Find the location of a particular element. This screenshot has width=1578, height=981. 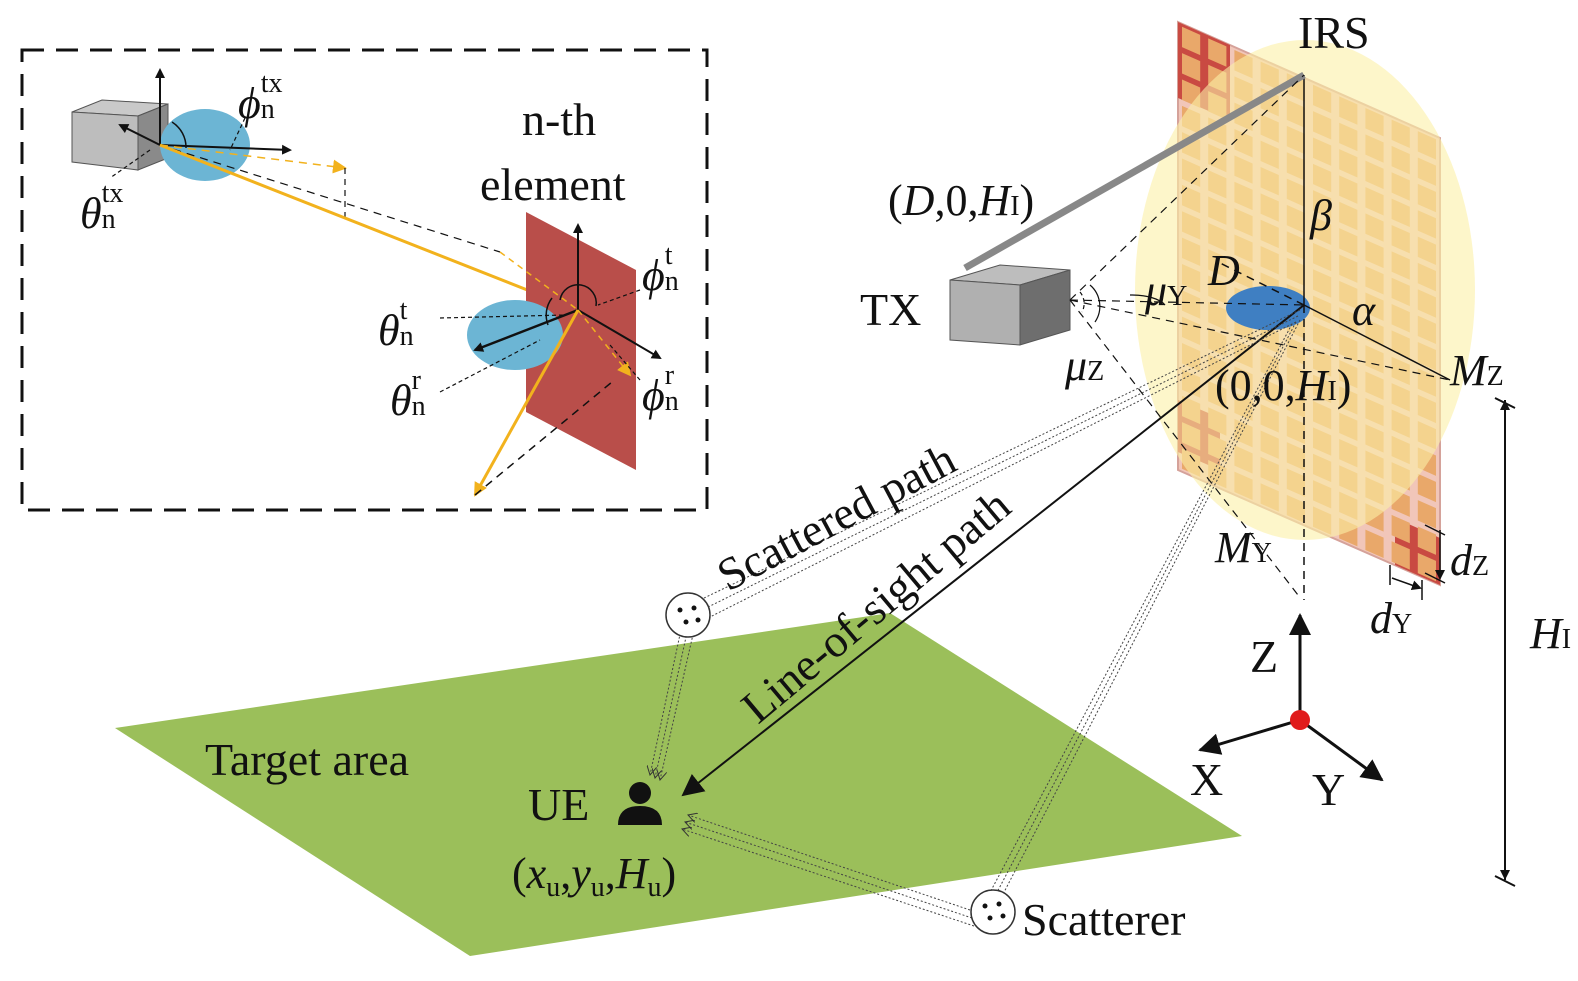

ue-person-icon is located at coordinates (640, 803).